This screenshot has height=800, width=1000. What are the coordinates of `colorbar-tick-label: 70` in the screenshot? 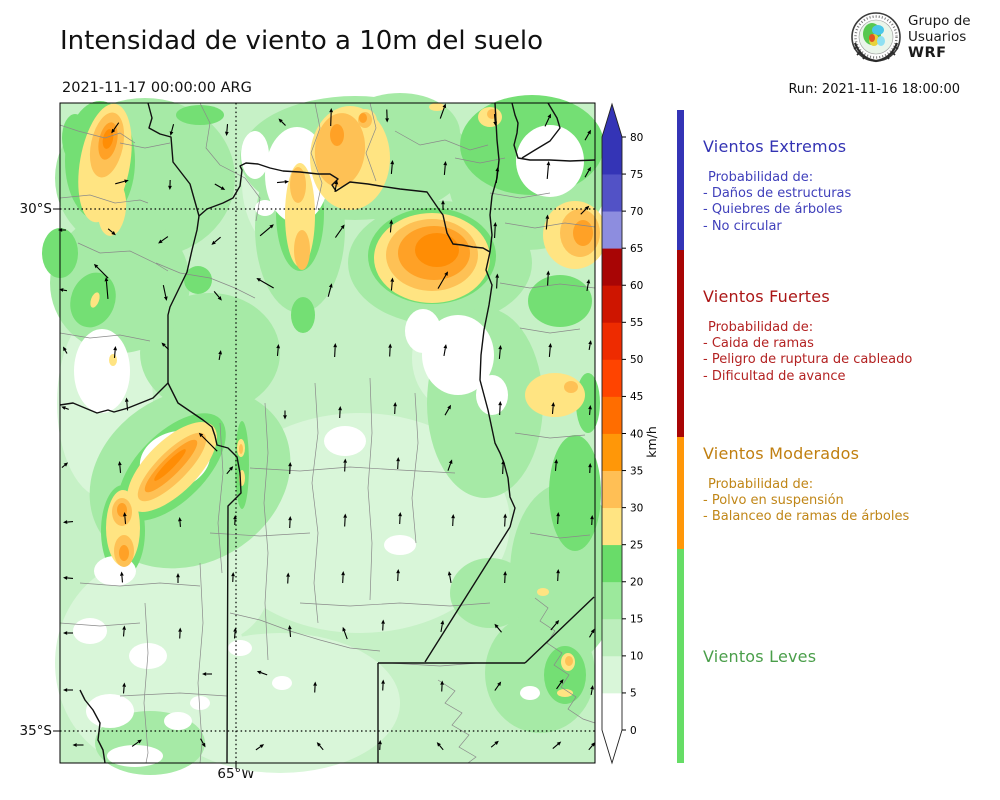 It's located at (636, 212).